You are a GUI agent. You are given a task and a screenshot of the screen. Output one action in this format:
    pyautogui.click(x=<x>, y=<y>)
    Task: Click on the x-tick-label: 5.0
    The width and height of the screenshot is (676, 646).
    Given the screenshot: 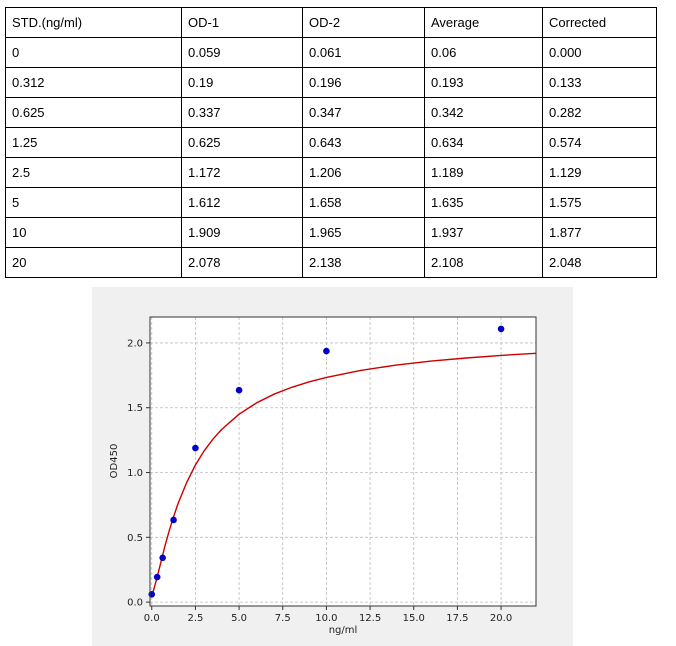 What is the action you would take?
    pyautogui.click(x=239, y=618)
    